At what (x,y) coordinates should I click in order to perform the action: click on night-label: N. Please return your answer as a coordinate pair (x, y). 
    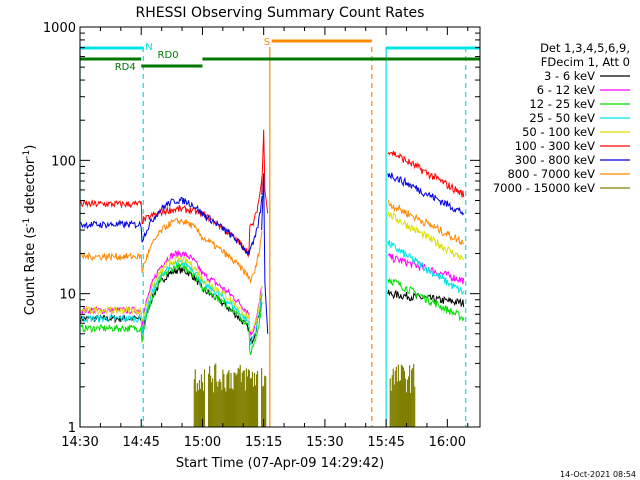
    Looking at the image, I should click on (148, 47).